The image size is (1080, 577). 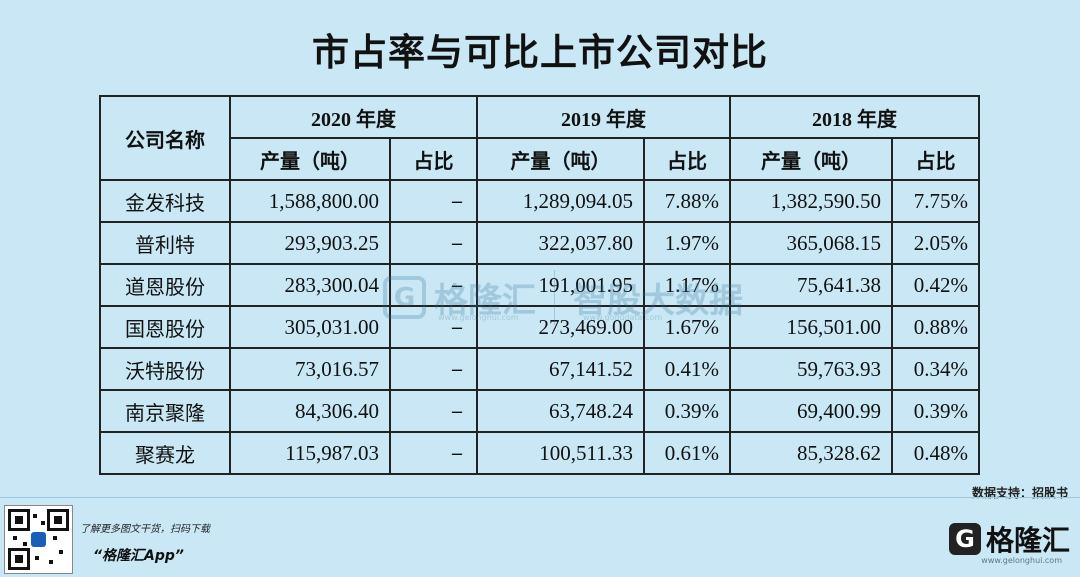 I want to click on qr-logo-icon, so click(x=38, y=539).